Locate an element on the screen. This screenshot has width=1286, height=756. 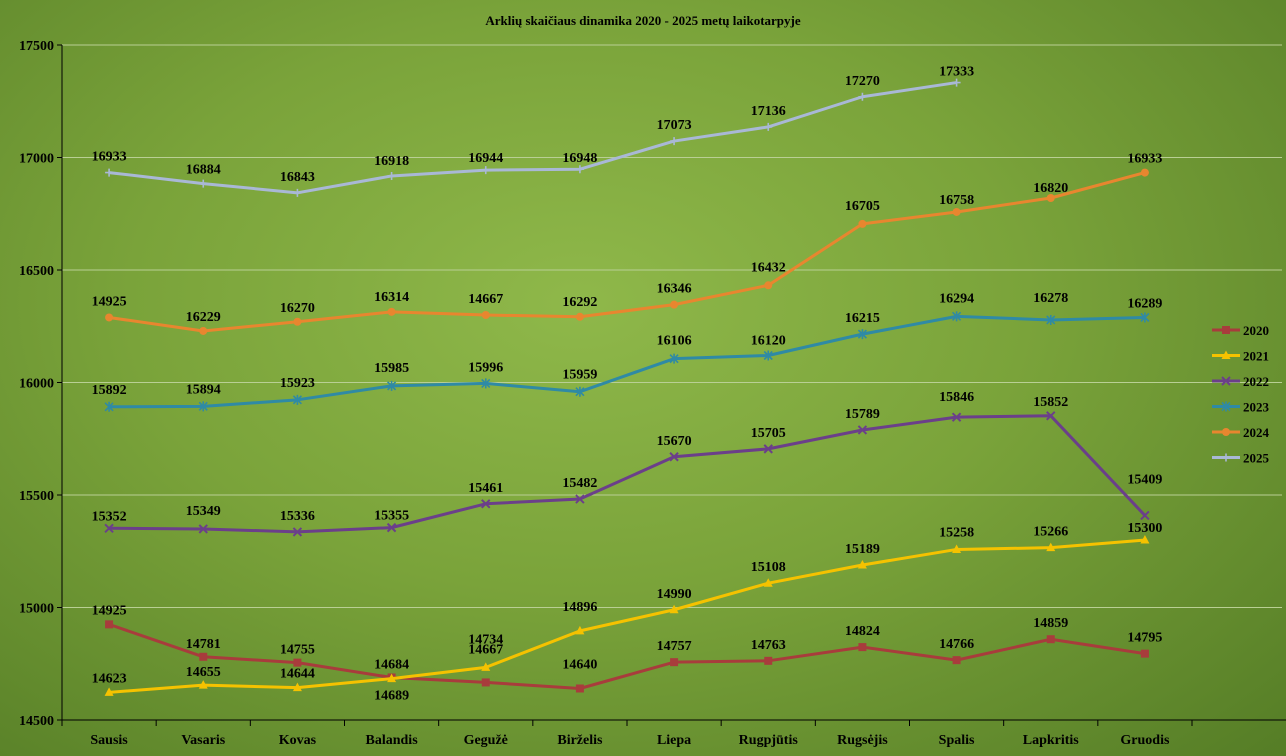
data-label: 14684 is located at coordinates (391, 665).